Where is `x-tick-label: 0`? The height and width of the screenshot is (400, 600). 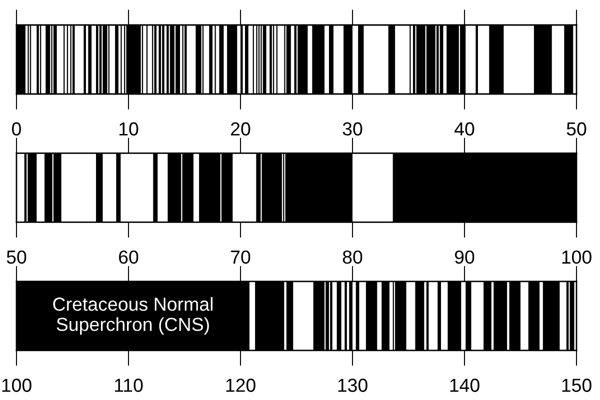
x-tick-label: 0 is located at coordinates (16, 129).